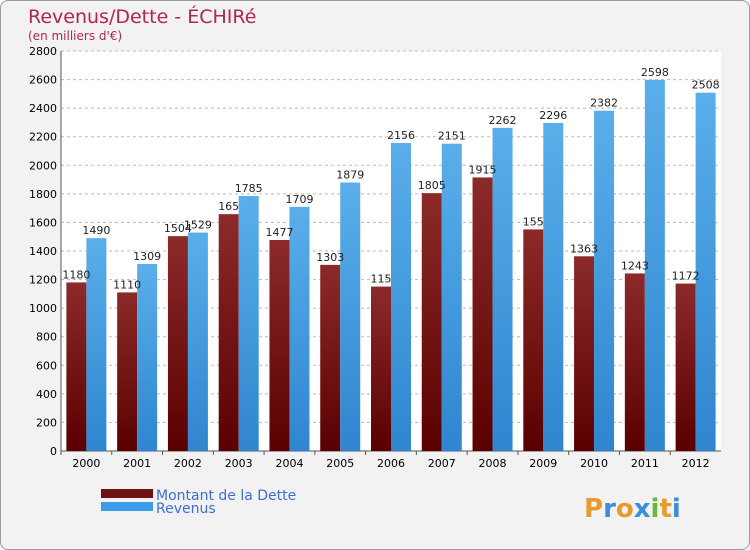 The width and height of the screenshot is (750, 550). I want to click on x-tick-label: 2001, so click(137, 463).